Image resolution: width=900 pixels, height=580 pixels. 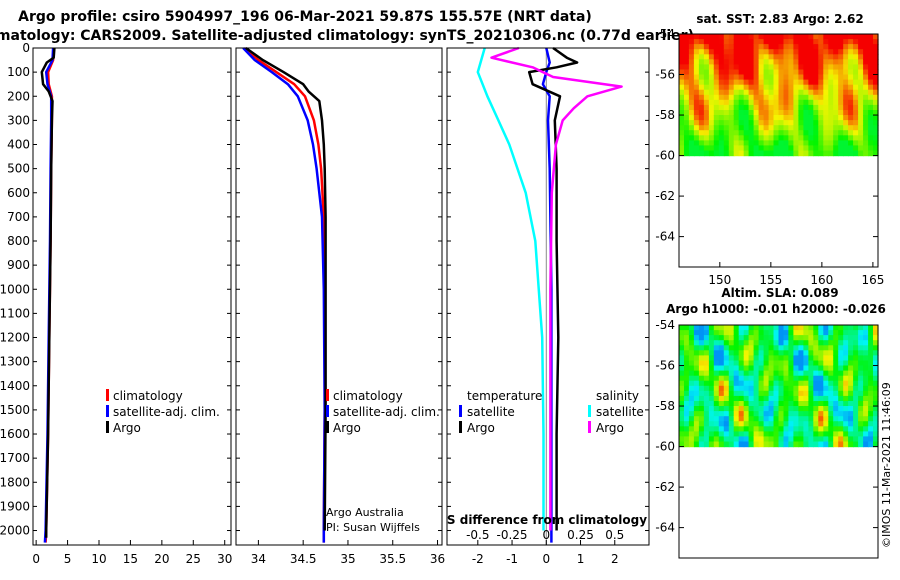 I want to click on y-tick-label: -60, so click(x=665, y=447).